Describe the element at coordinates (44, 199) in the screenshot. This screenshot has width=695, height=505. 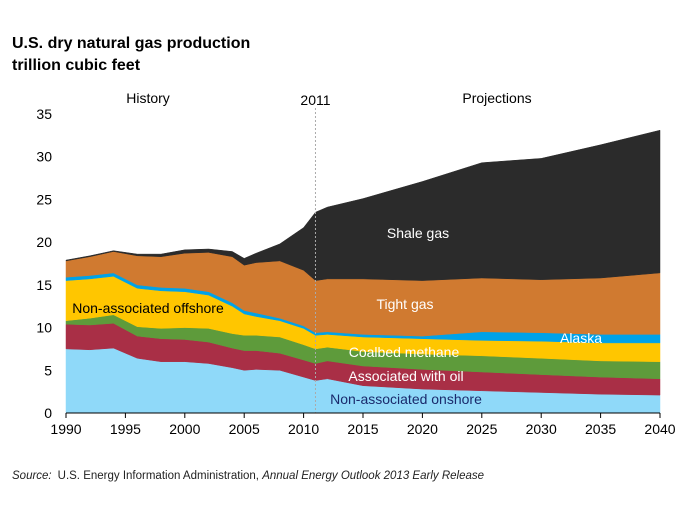
I see `y-tick-label: 25` at that location.